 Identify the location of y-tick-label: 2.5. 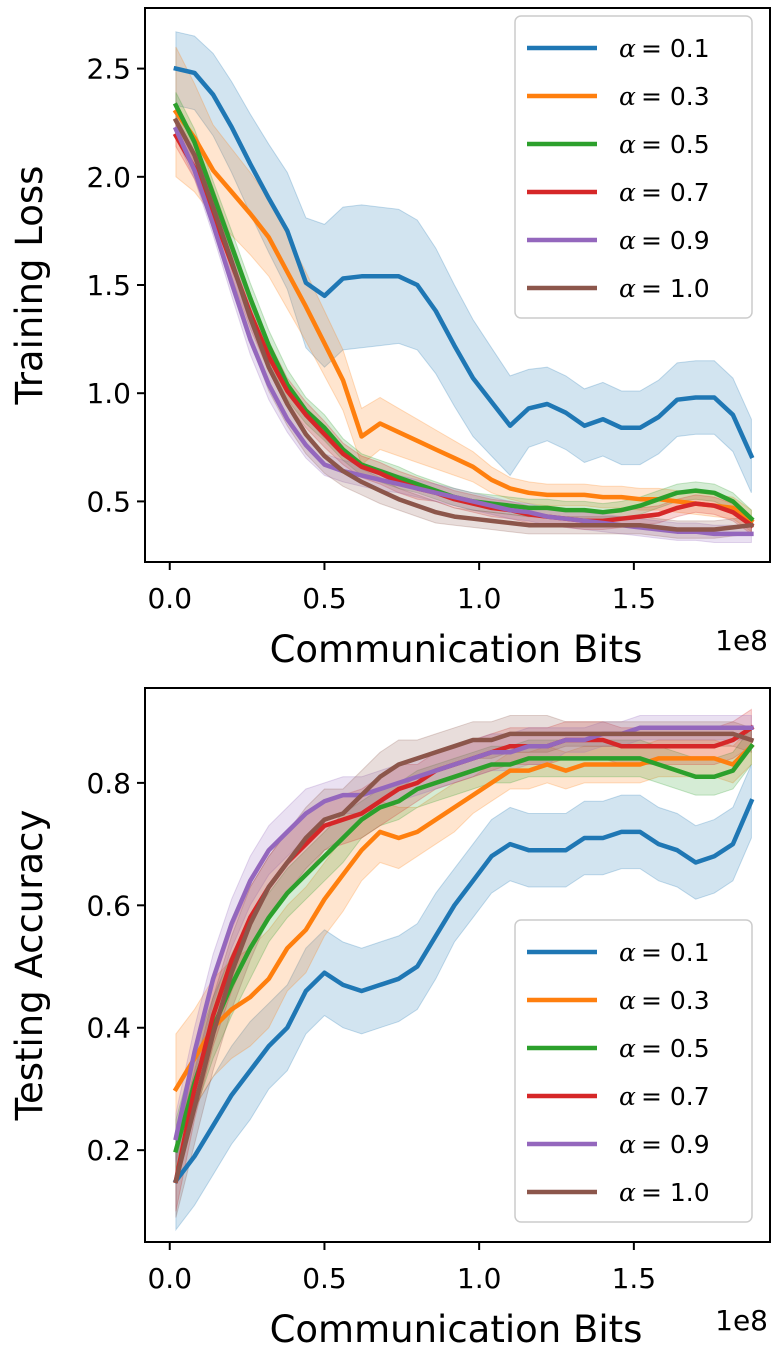
(108, 69).